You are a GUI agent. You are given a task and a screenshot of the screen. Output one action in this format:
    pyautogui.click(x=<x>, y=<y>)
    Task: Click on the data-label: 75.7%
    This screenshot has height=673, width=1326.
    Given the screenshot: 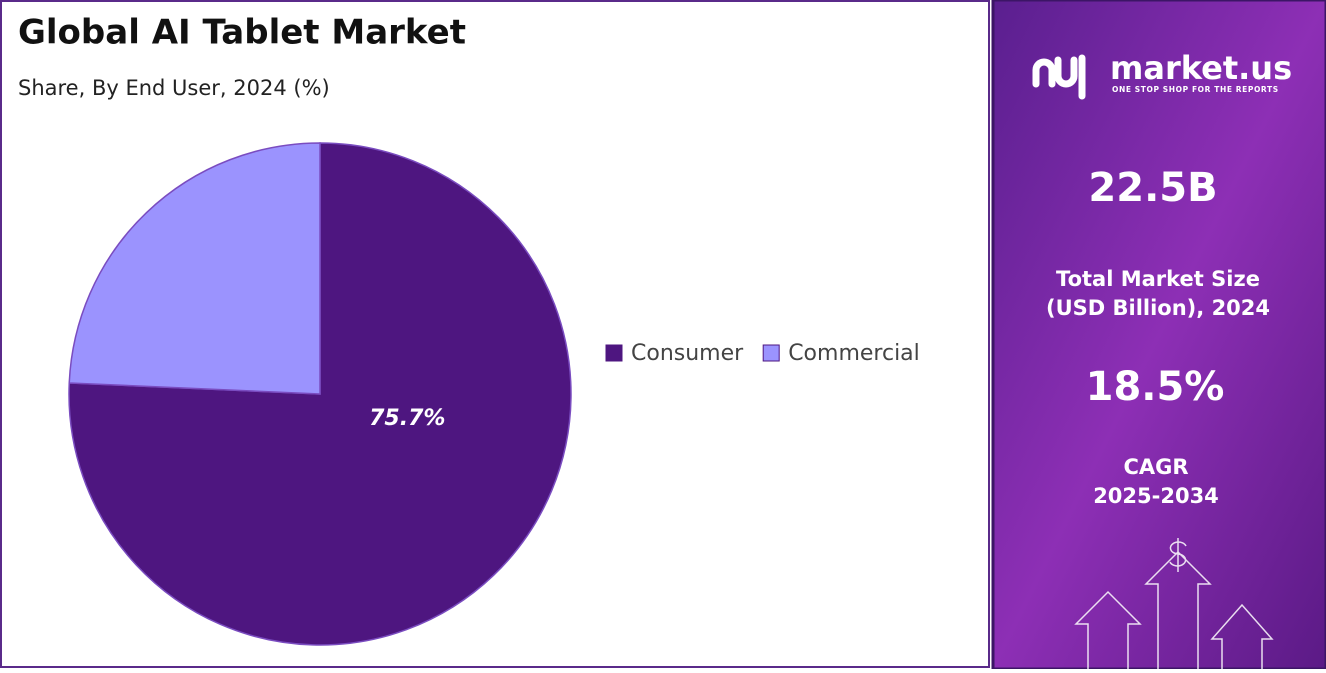 What is the action you would take?
    pyautogui.click(x=407, y=418)
    